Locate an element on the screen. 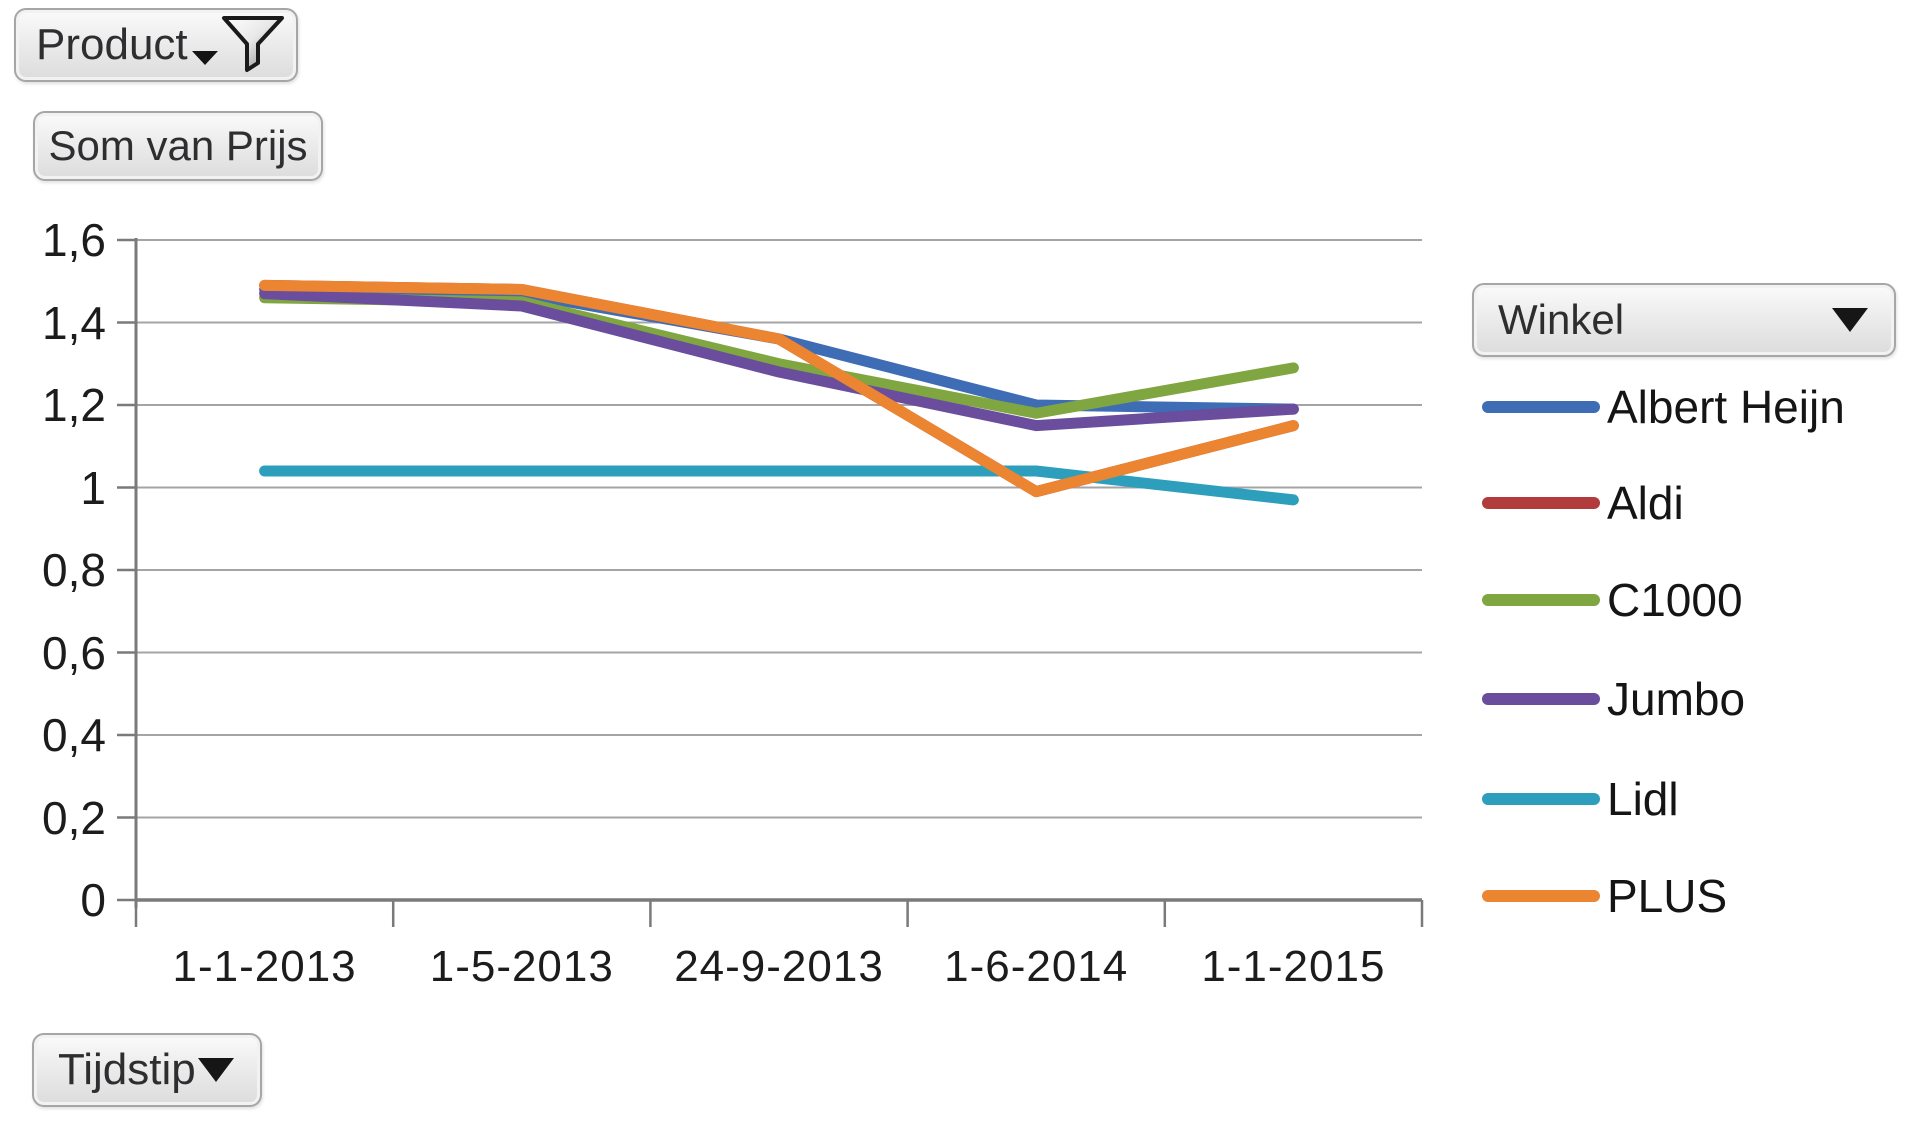 The height and width of the screenshot is (1130, 1920). tijdstip-axis-field-button: Tijdstip is located at coordinates (147, 1070).